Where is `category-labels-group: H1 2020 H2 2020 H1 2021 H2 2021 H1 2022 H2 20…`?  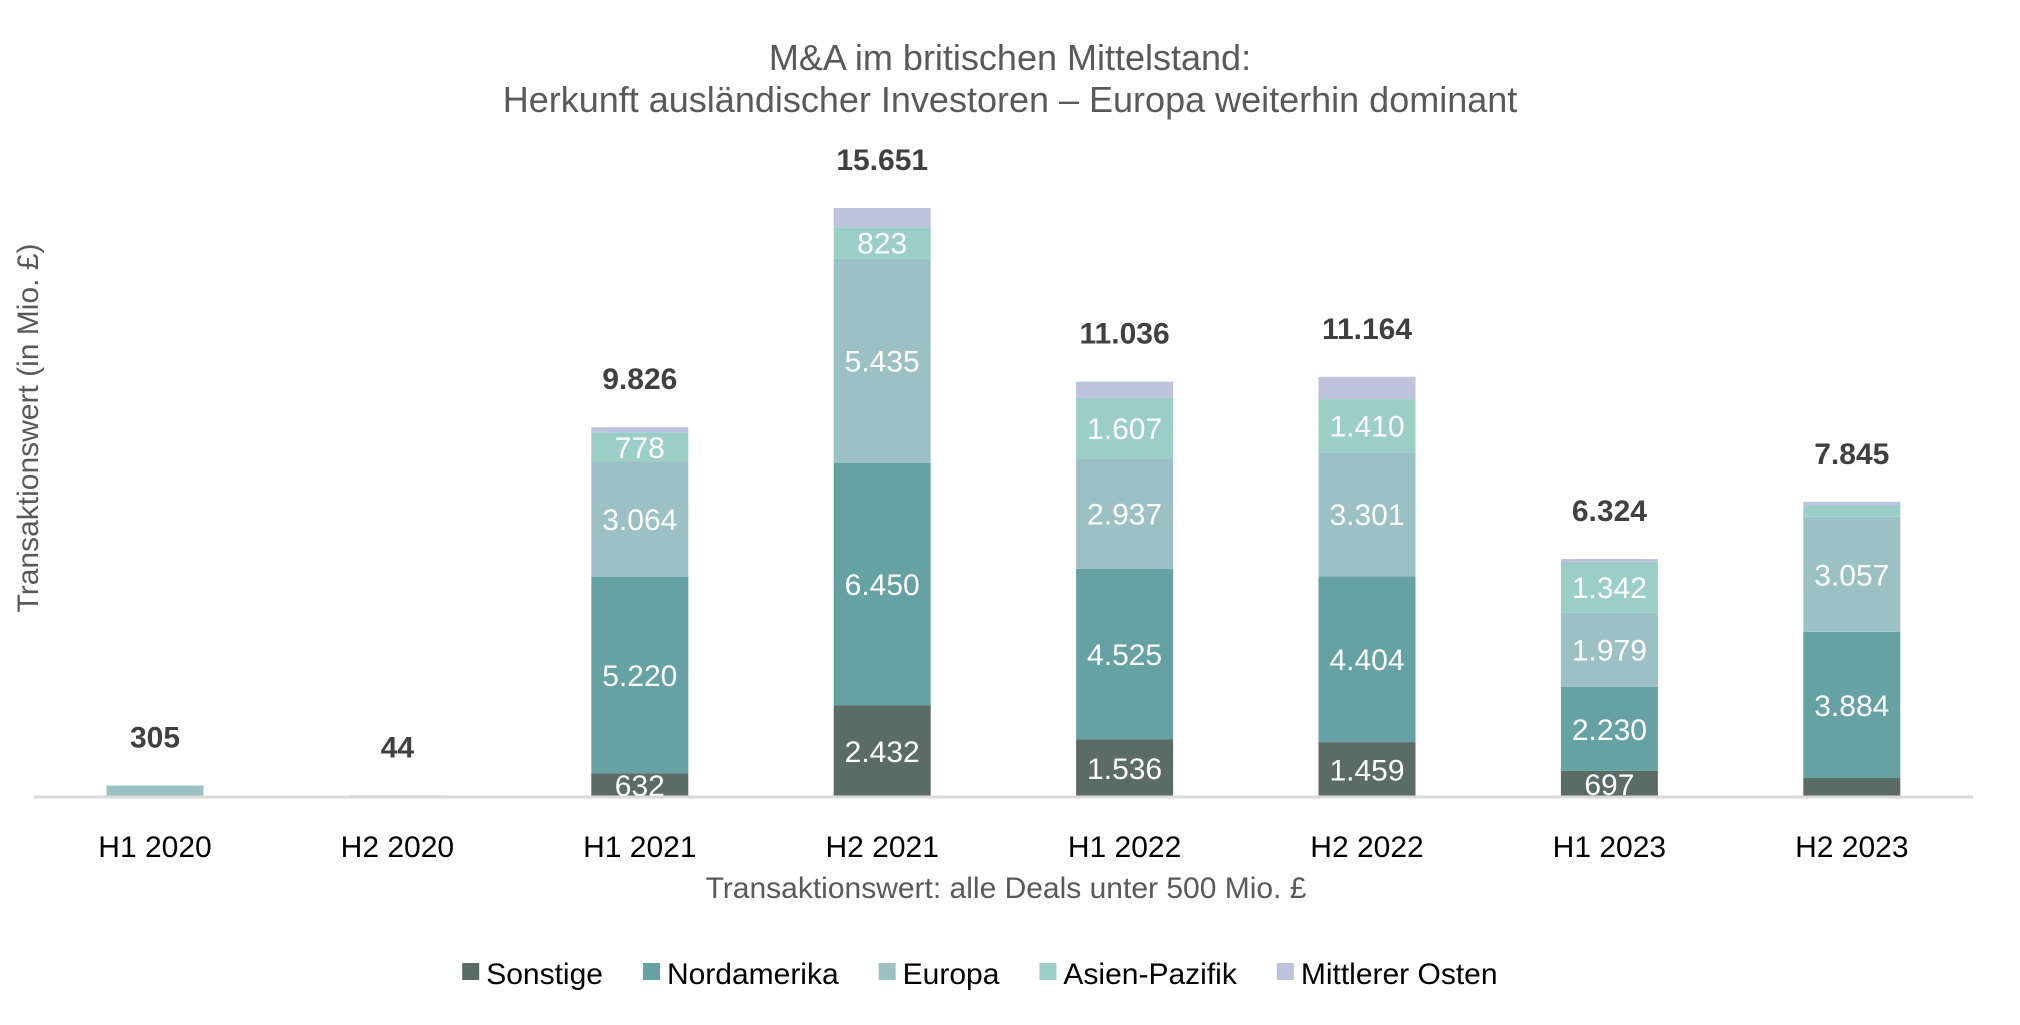
category-labels-group: H1 2020 H2 2020 H1 2021 H2 2021 H1 2022 H2 20… is located at coordinates (1003, 847).